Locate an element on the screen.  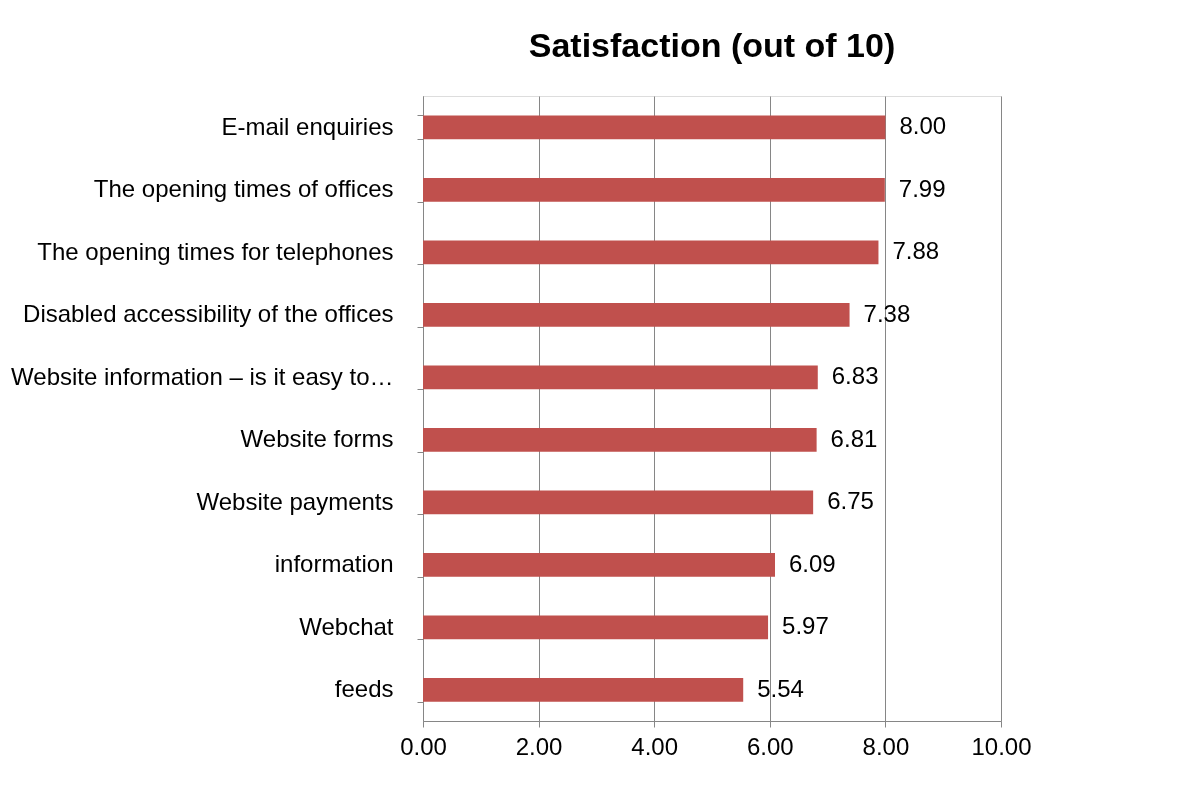
y-tick-label: The opening times for telephones is located at coordinates (215, 251).